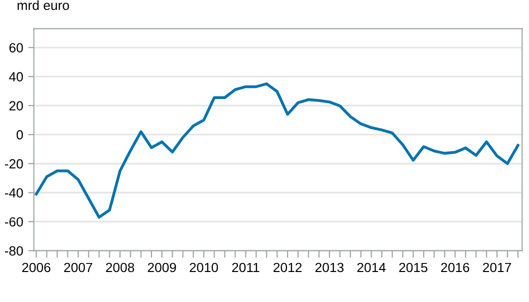 The width and height of the screenshot is (529, 302). What do you see at coordinates (19, 135) in the screenshot?
I see `y-tick-label: 0` at bounding box center [19, 135].